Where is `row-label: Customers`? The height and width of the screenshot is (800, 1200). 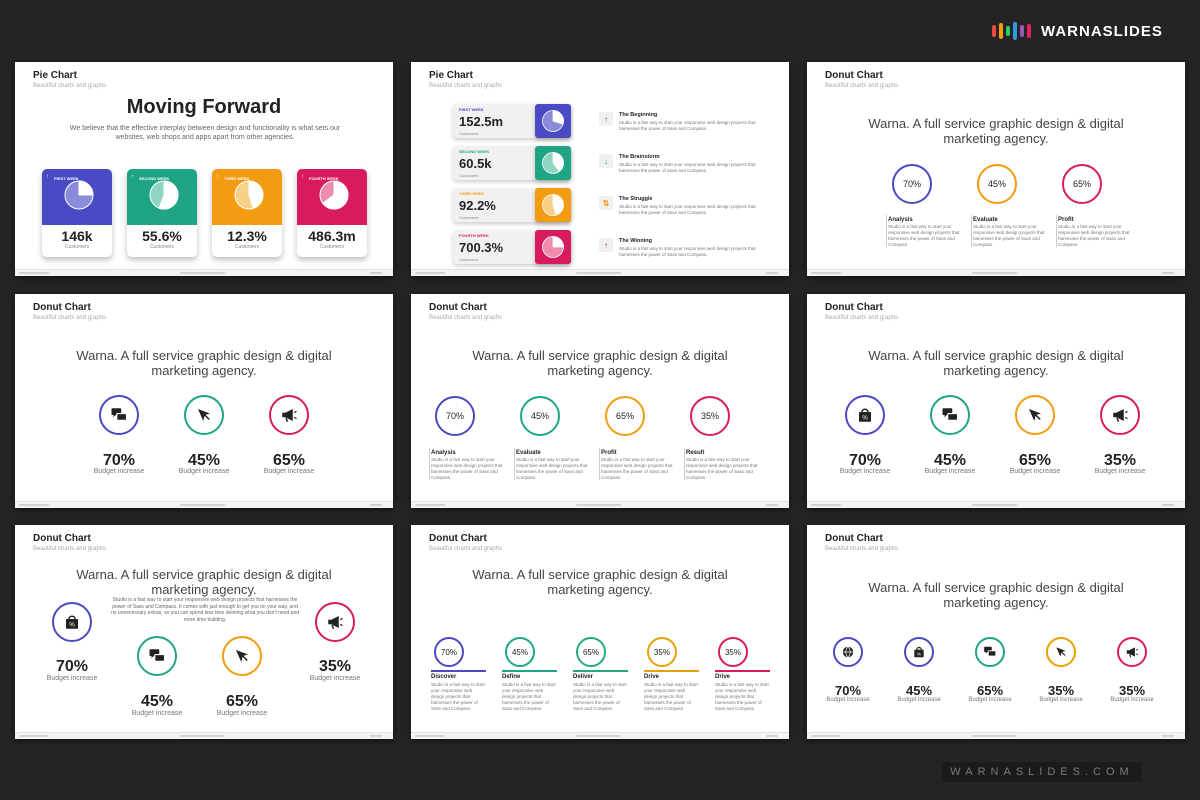
row-label: Customers is located at coordinates (469, 259).